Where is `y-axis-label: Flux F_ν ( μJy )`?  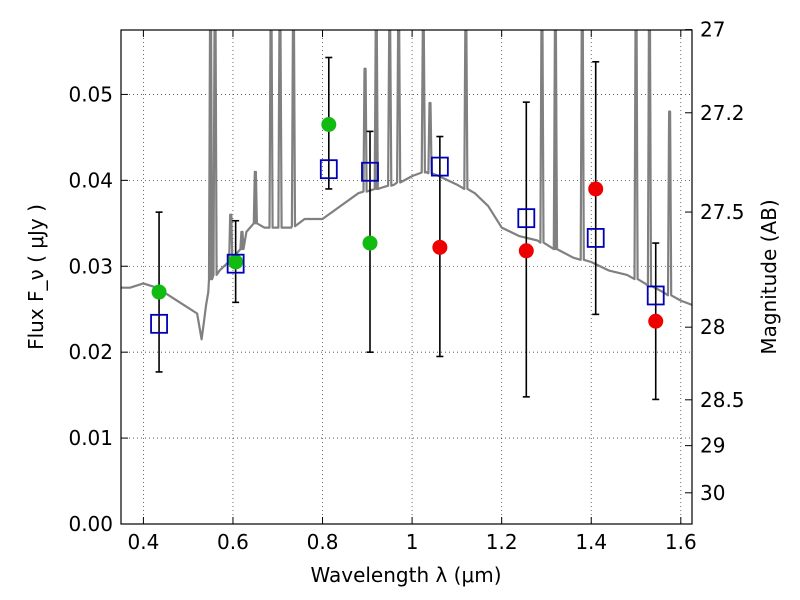
y-axis-label: Flux F_ν ( μJy ) is located at coordinates (36, 277).